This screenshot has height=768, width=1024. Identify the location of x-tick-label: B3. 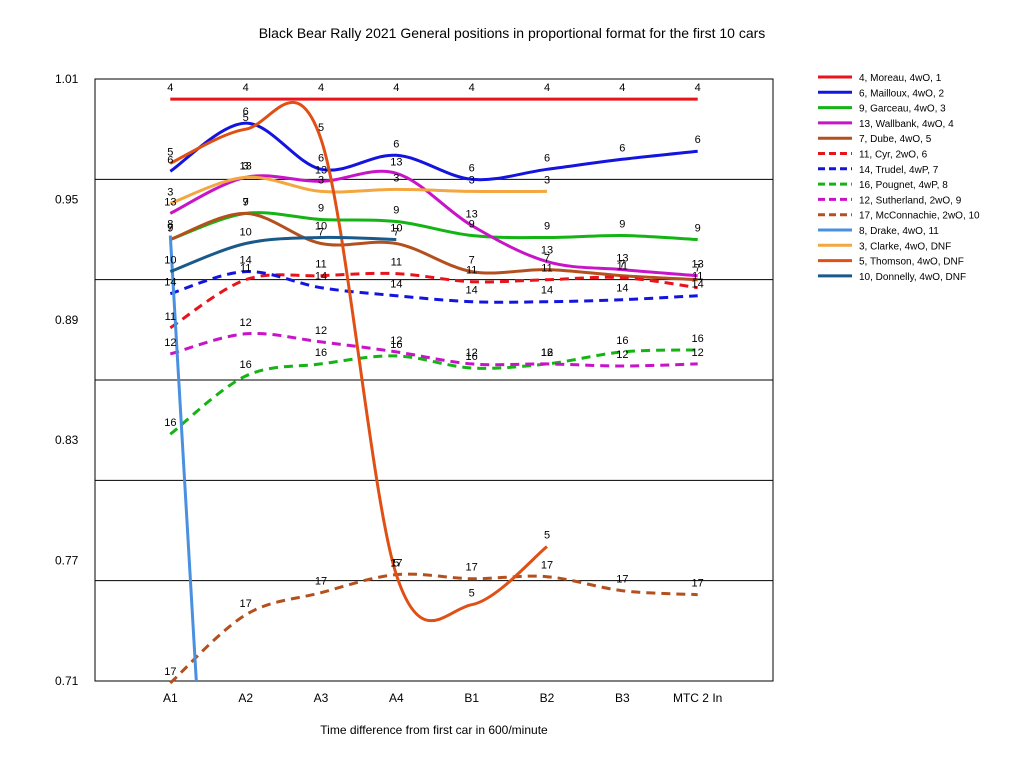
(622, 698).